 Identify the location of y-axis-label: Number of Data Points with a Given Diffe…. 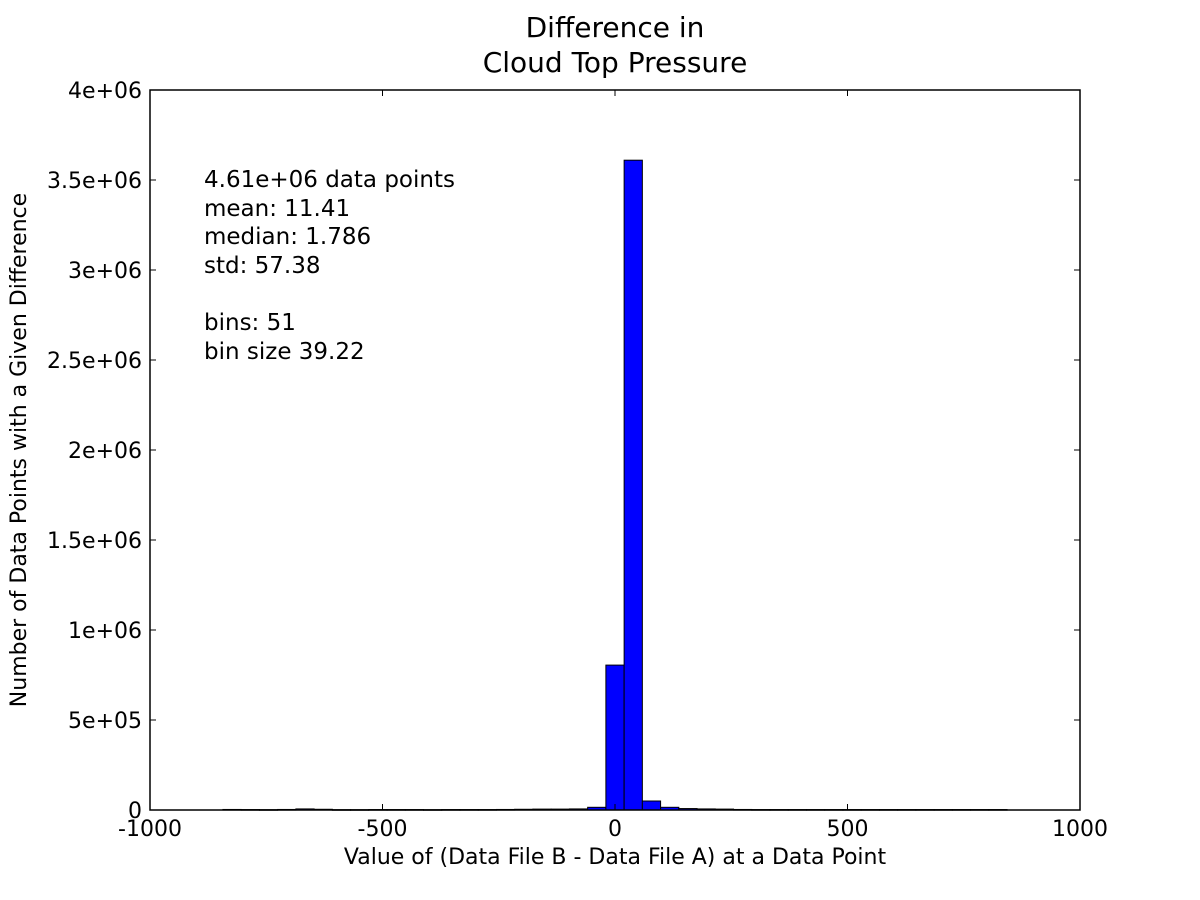
(19, 450).